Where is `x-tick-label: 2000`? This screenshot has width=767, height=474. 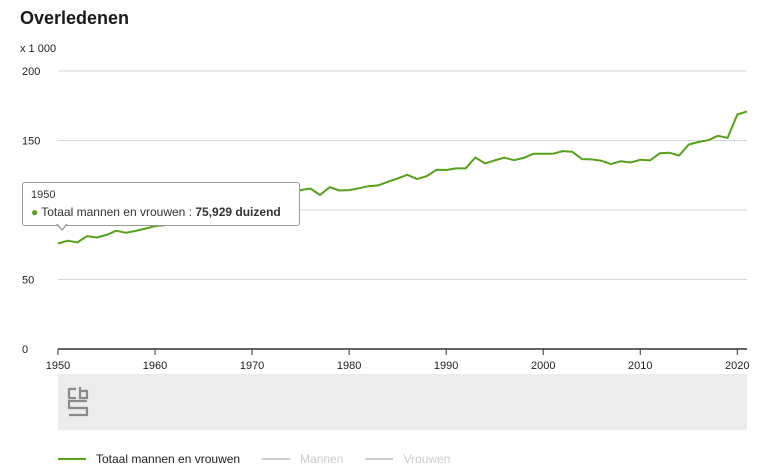
x-tick-label: 2000 is located at coordinates (543, 366).